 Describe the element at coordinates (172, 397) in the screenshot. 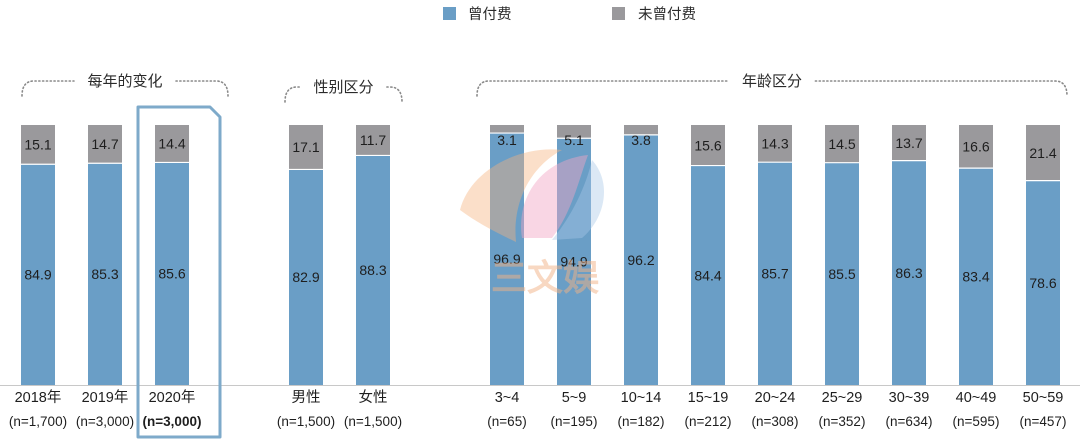

I see `x-tick-label: 2020年` at that location.